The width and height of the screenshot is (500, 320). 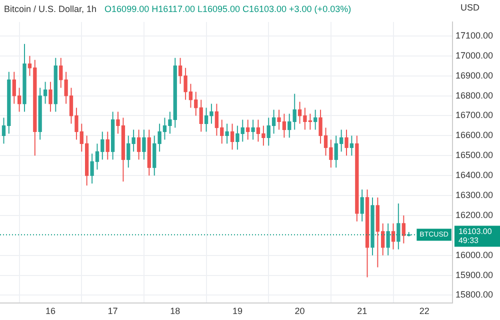 I want to click on y-tick-label: 15800.00, so click(x=474, y=295).